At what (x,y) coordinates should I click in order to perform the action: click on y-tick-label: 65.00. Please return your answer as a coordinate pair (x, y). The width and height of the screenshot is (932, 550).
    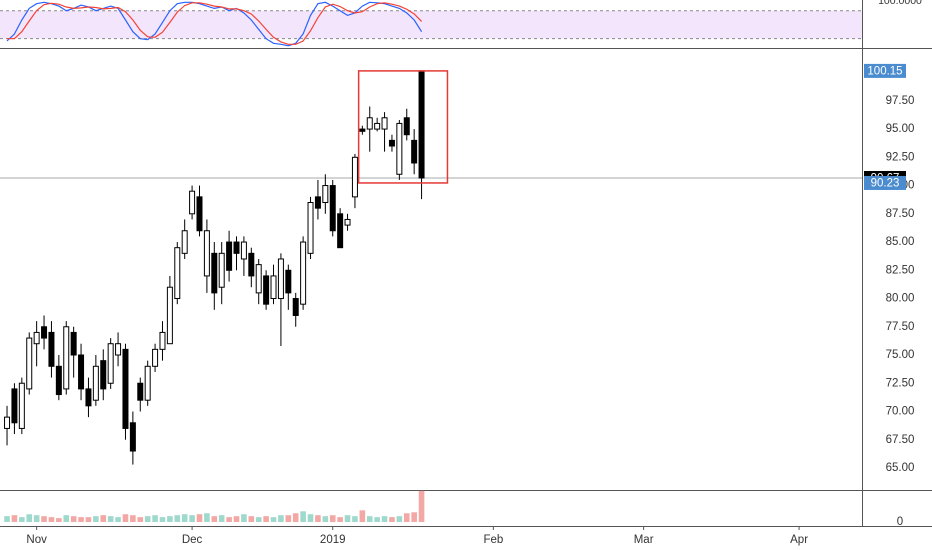
    Looking at the image, I should click on (900, 468).